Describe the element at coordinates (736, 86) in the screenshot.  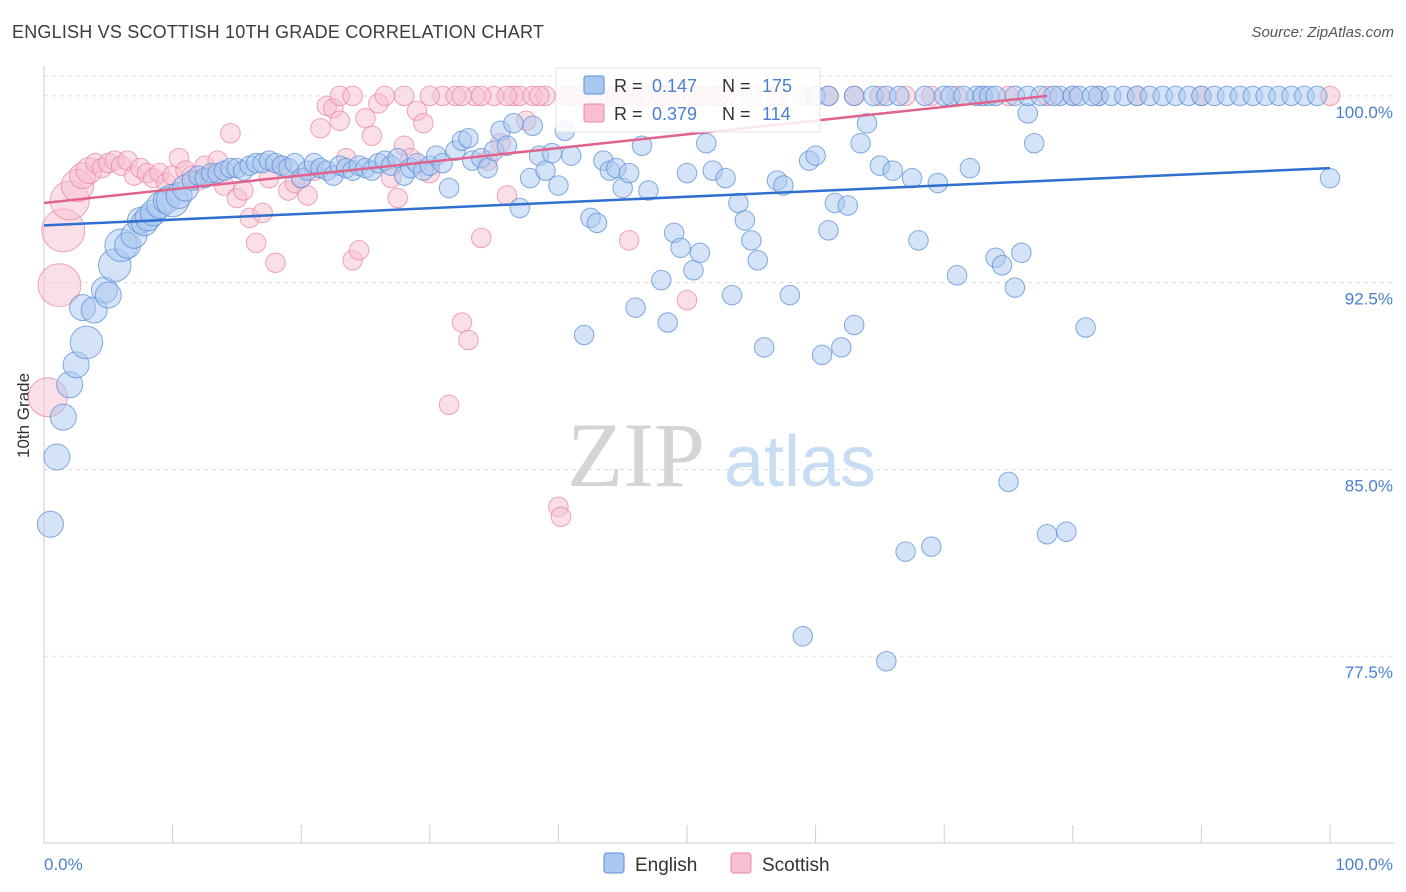
I see `stats-n-label-english: N =` at that location.